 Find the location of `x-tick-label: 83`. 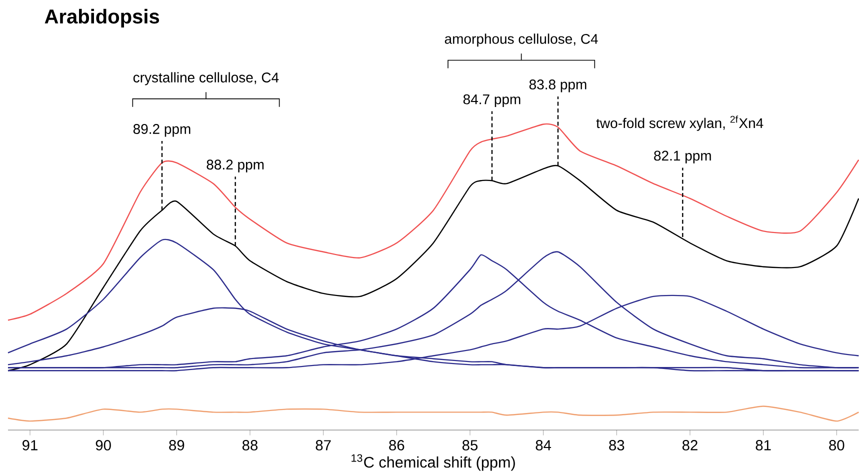

x-tick-label: 83 is located at coordinates (616, 445).